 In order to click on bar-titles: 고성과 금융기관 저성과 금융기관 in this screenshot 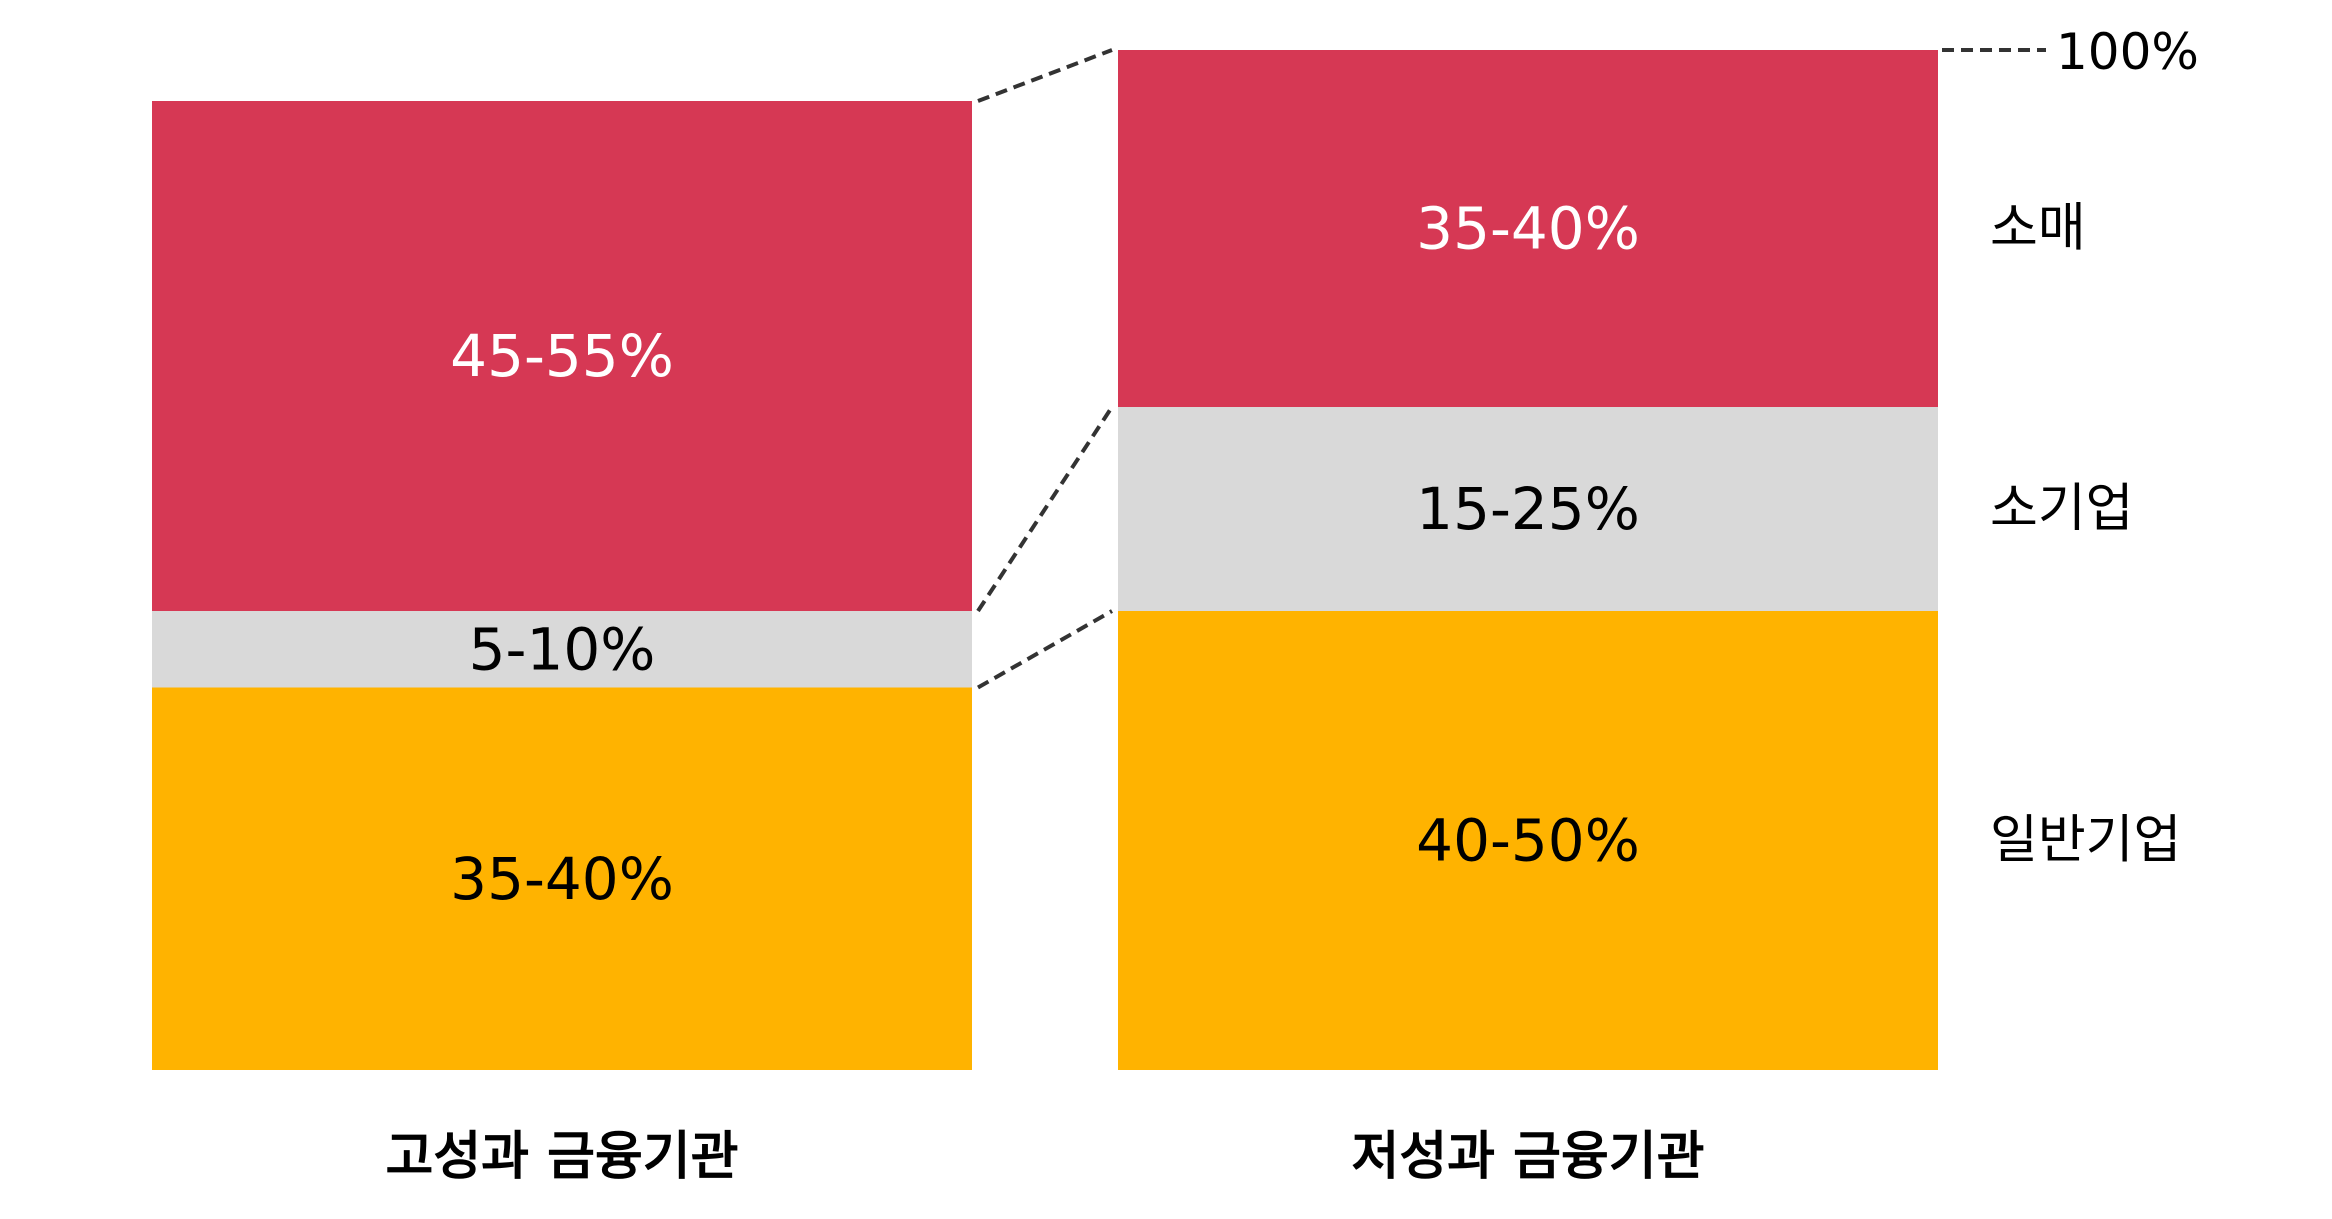, I will do `click(1045, 1157)`.